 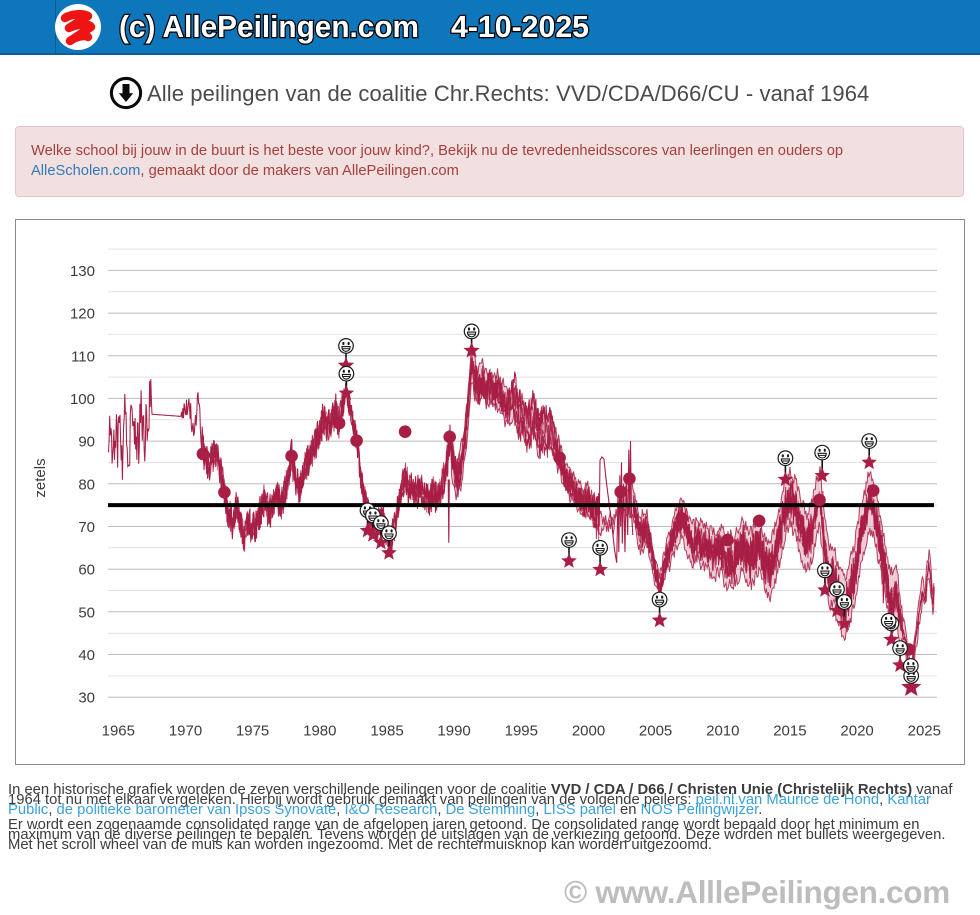 I want to click on svg-text: 90, so click(x=86, y=442).